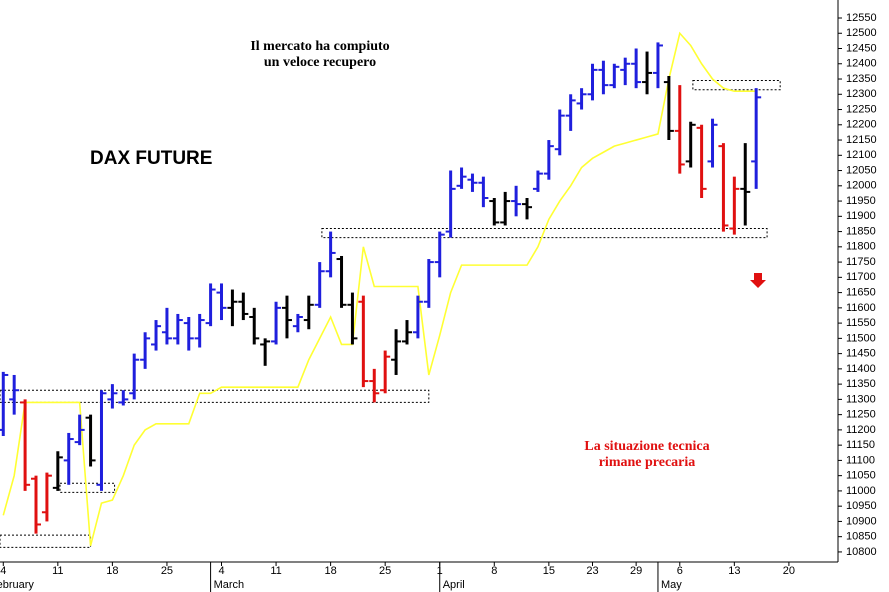 The width and height of the screenshot is (889, 592). What do you see at coordinates (861, 140) in the screenshot?
I see `y-tick-label: 12150` at bounding box center [861, 140].